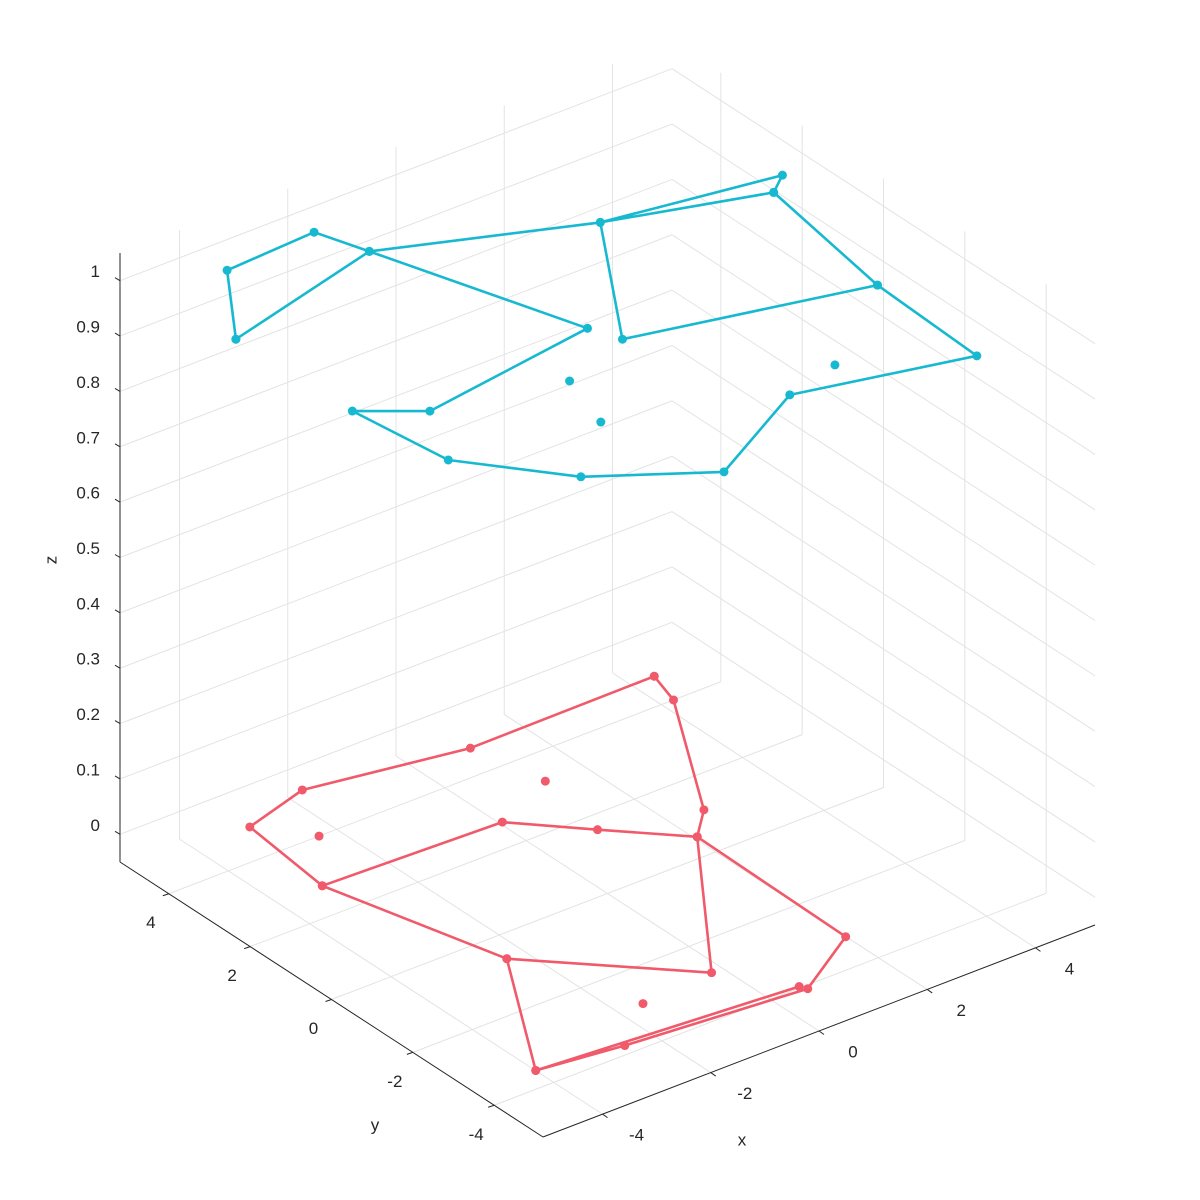  I want to click on z-tick-label: 0.8, so click(88, 382).